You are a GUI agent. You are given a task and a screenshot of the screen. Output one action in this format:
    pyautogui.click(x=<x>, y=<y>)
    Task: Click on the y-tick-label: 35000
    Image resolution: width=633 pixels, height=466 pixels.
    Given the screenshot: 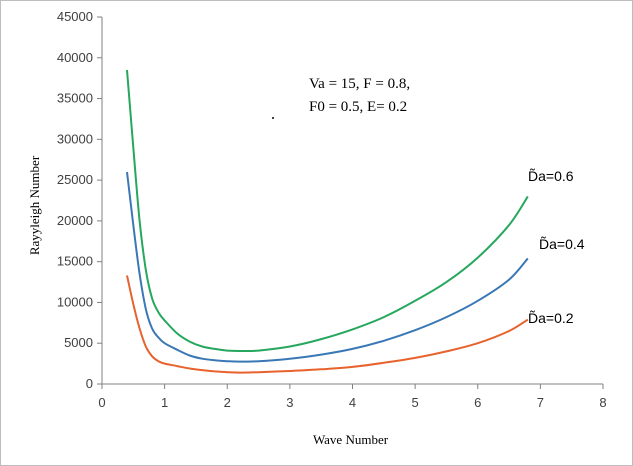 What is the action you would take?
    pyautogui.click(x=75, y=98)
    